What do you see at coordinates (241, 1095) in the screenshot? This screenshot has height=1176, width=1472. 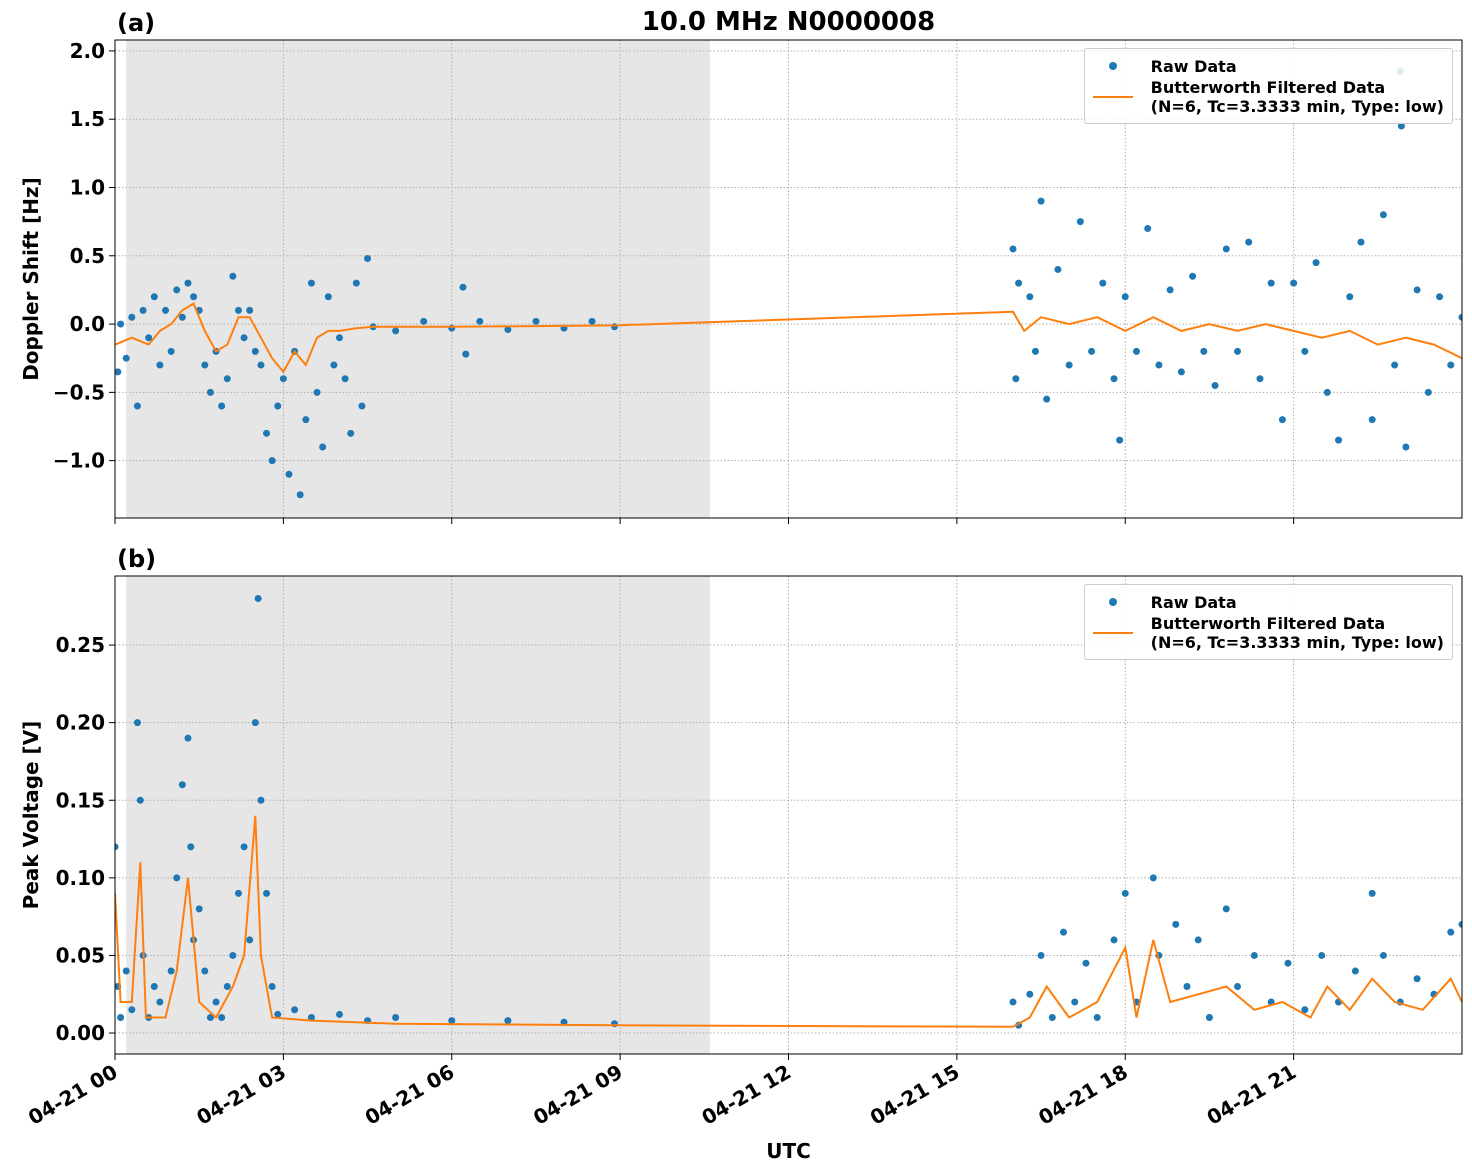 I see `x-tick-label: 04-21 03` at bounding box center [241, 1095].